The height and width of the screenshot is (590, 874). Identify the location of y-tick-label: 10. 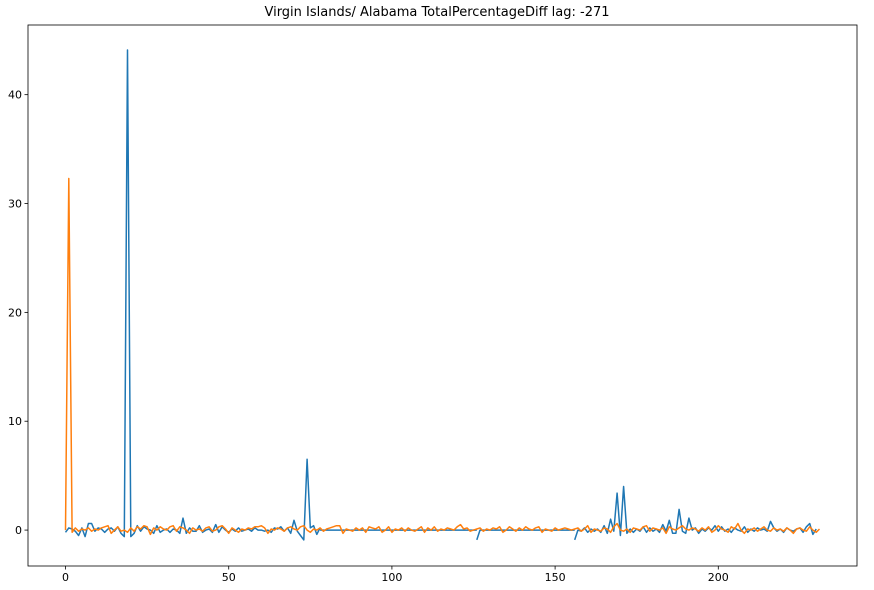
(15, 421).